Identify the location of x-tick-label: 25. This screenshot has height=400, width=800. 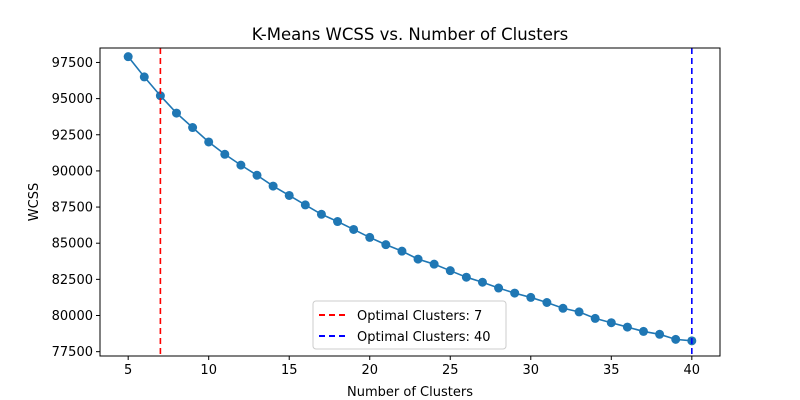
(450, 370).